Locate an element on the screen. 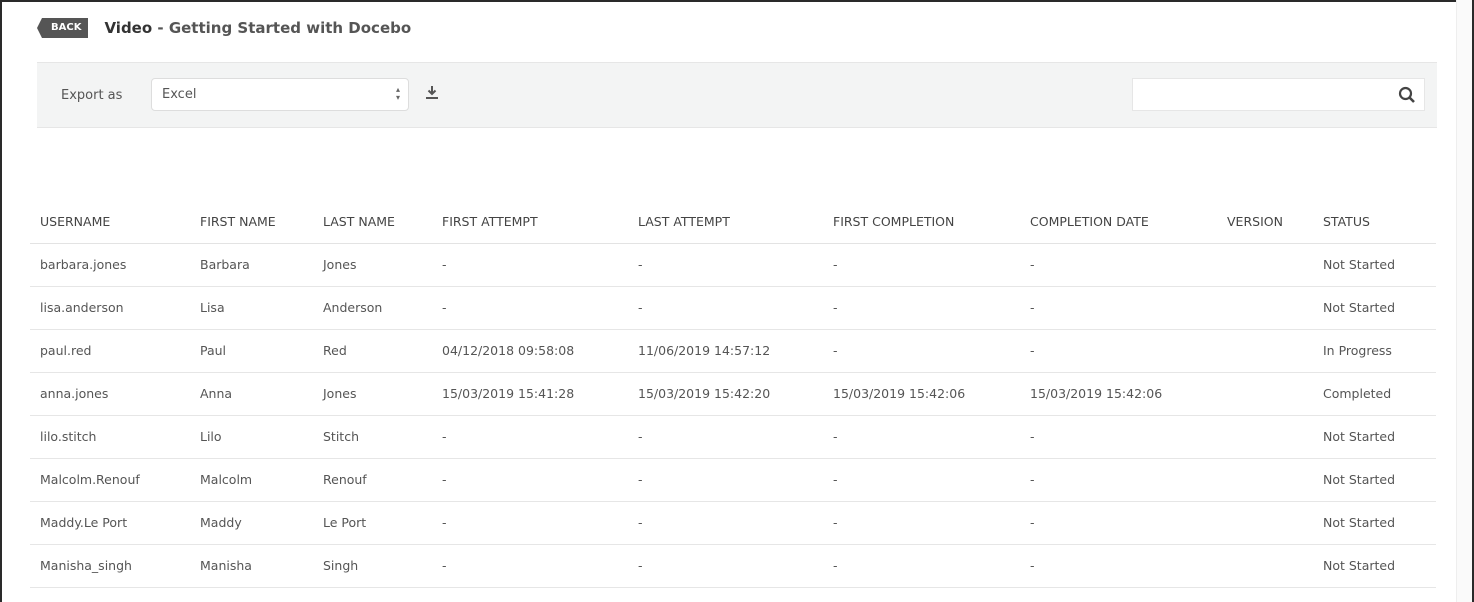 This screenshot has height=602, width=1474. table-cell: Anderson is located at coordinates (372, 308).